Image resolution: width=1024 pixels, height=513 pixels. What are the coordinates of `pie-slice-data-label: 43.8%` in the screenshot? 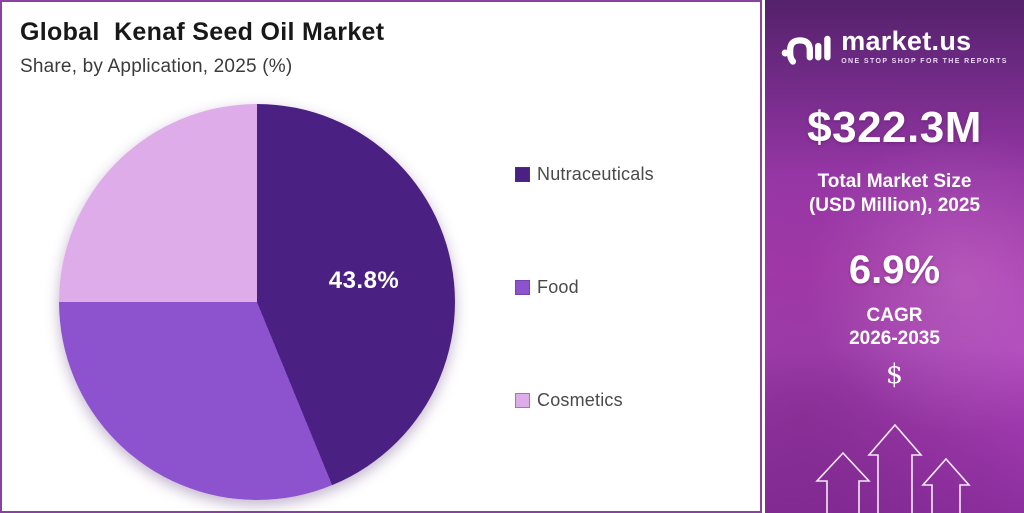 It's located at (364, 280).